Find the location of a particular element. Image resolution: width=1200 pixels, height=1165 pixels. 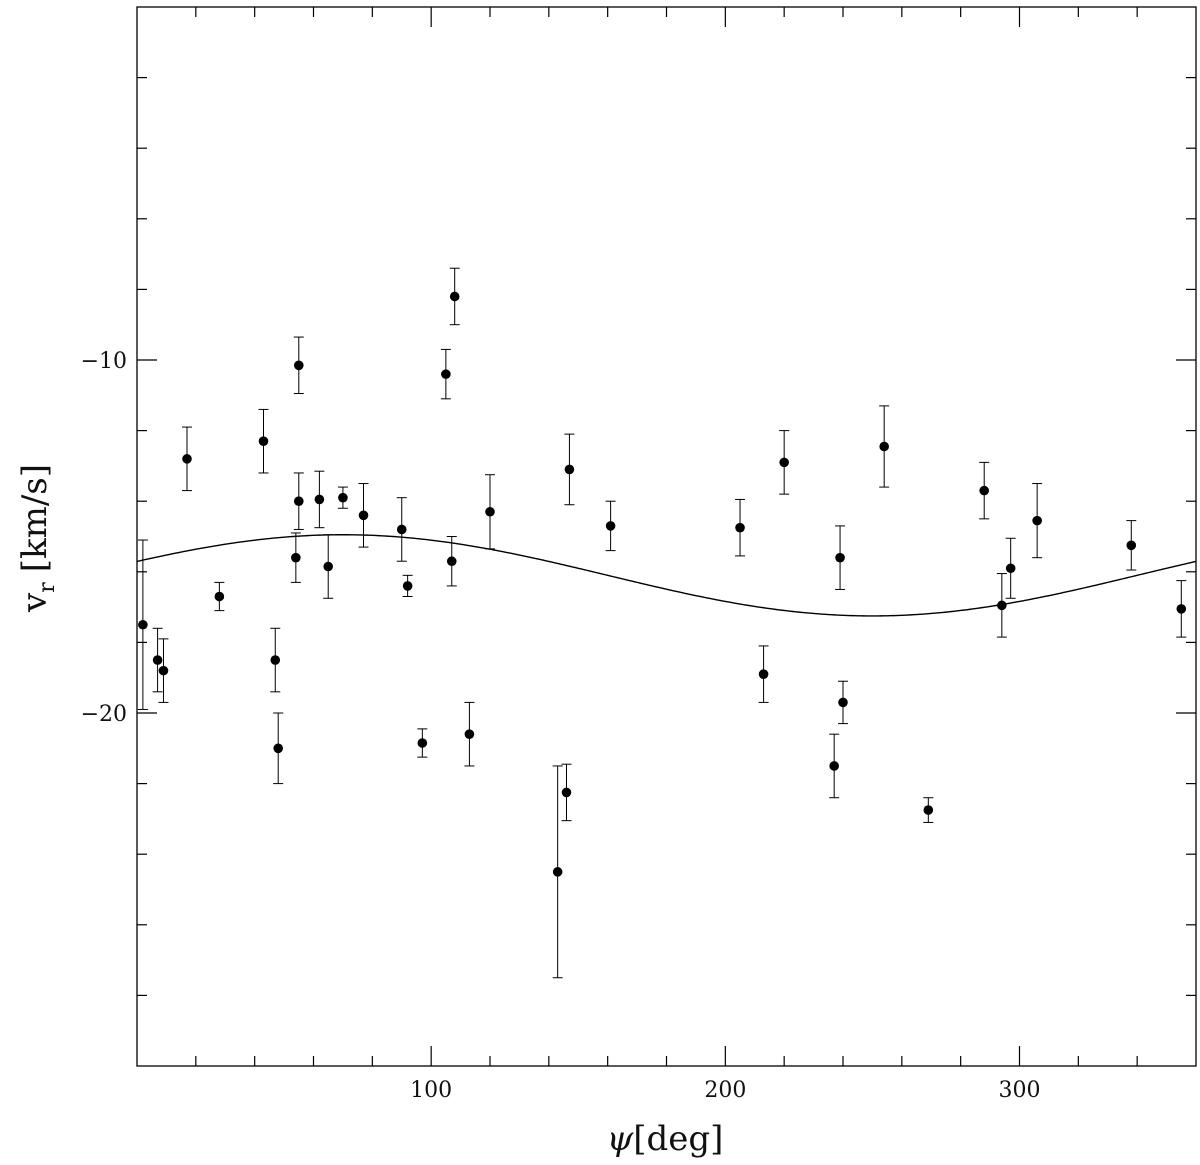

y-axis-symbol: v is located at coordinates (35, 602).